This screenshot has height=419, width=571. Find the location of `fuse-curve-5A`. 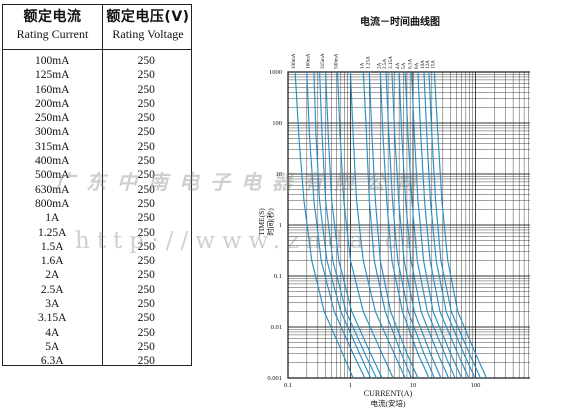

fuse-curve-5A is located at coordinates (430, 225).